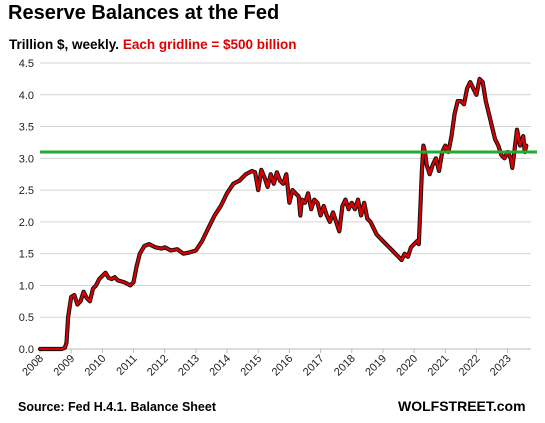  I want to click on x-tick-label: 2018, so click(345, 366).